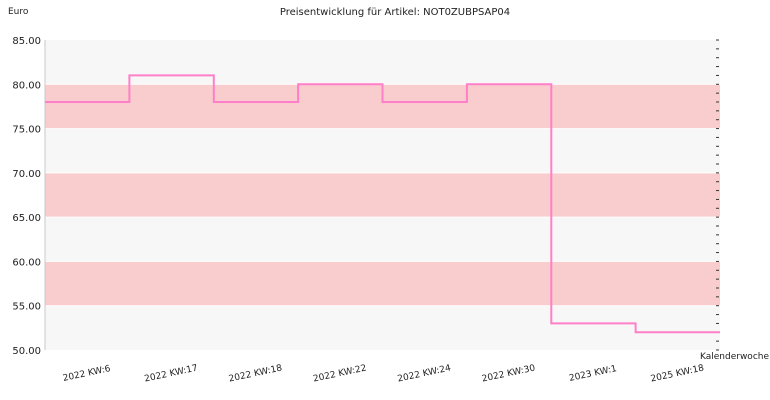 The image size is (770, 400). I want to click on x-tick-label: 2022 KW:22, so click(339, 374).